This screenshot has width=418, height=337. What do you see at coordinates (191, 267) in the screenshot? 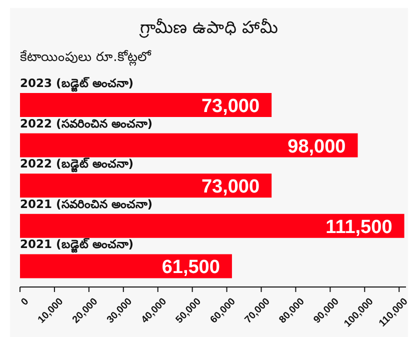
I see `data-label: 61,500` at bounding box center [191, 267].